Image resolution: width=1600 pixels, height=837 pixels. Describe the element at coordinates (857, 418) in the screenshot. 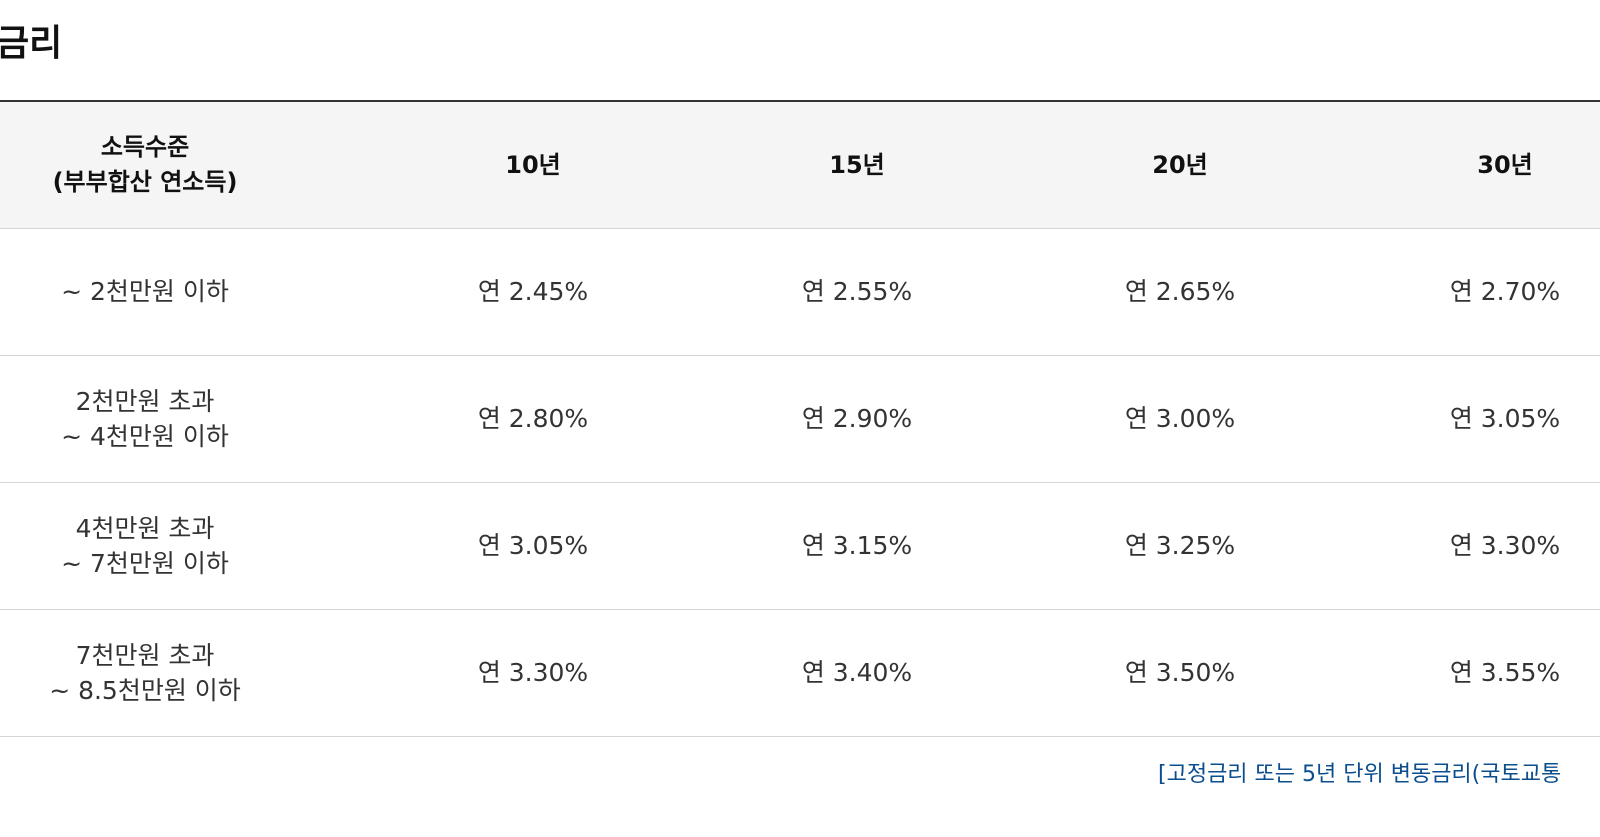

I see `rate-cell: 연 2.90%` at that location.